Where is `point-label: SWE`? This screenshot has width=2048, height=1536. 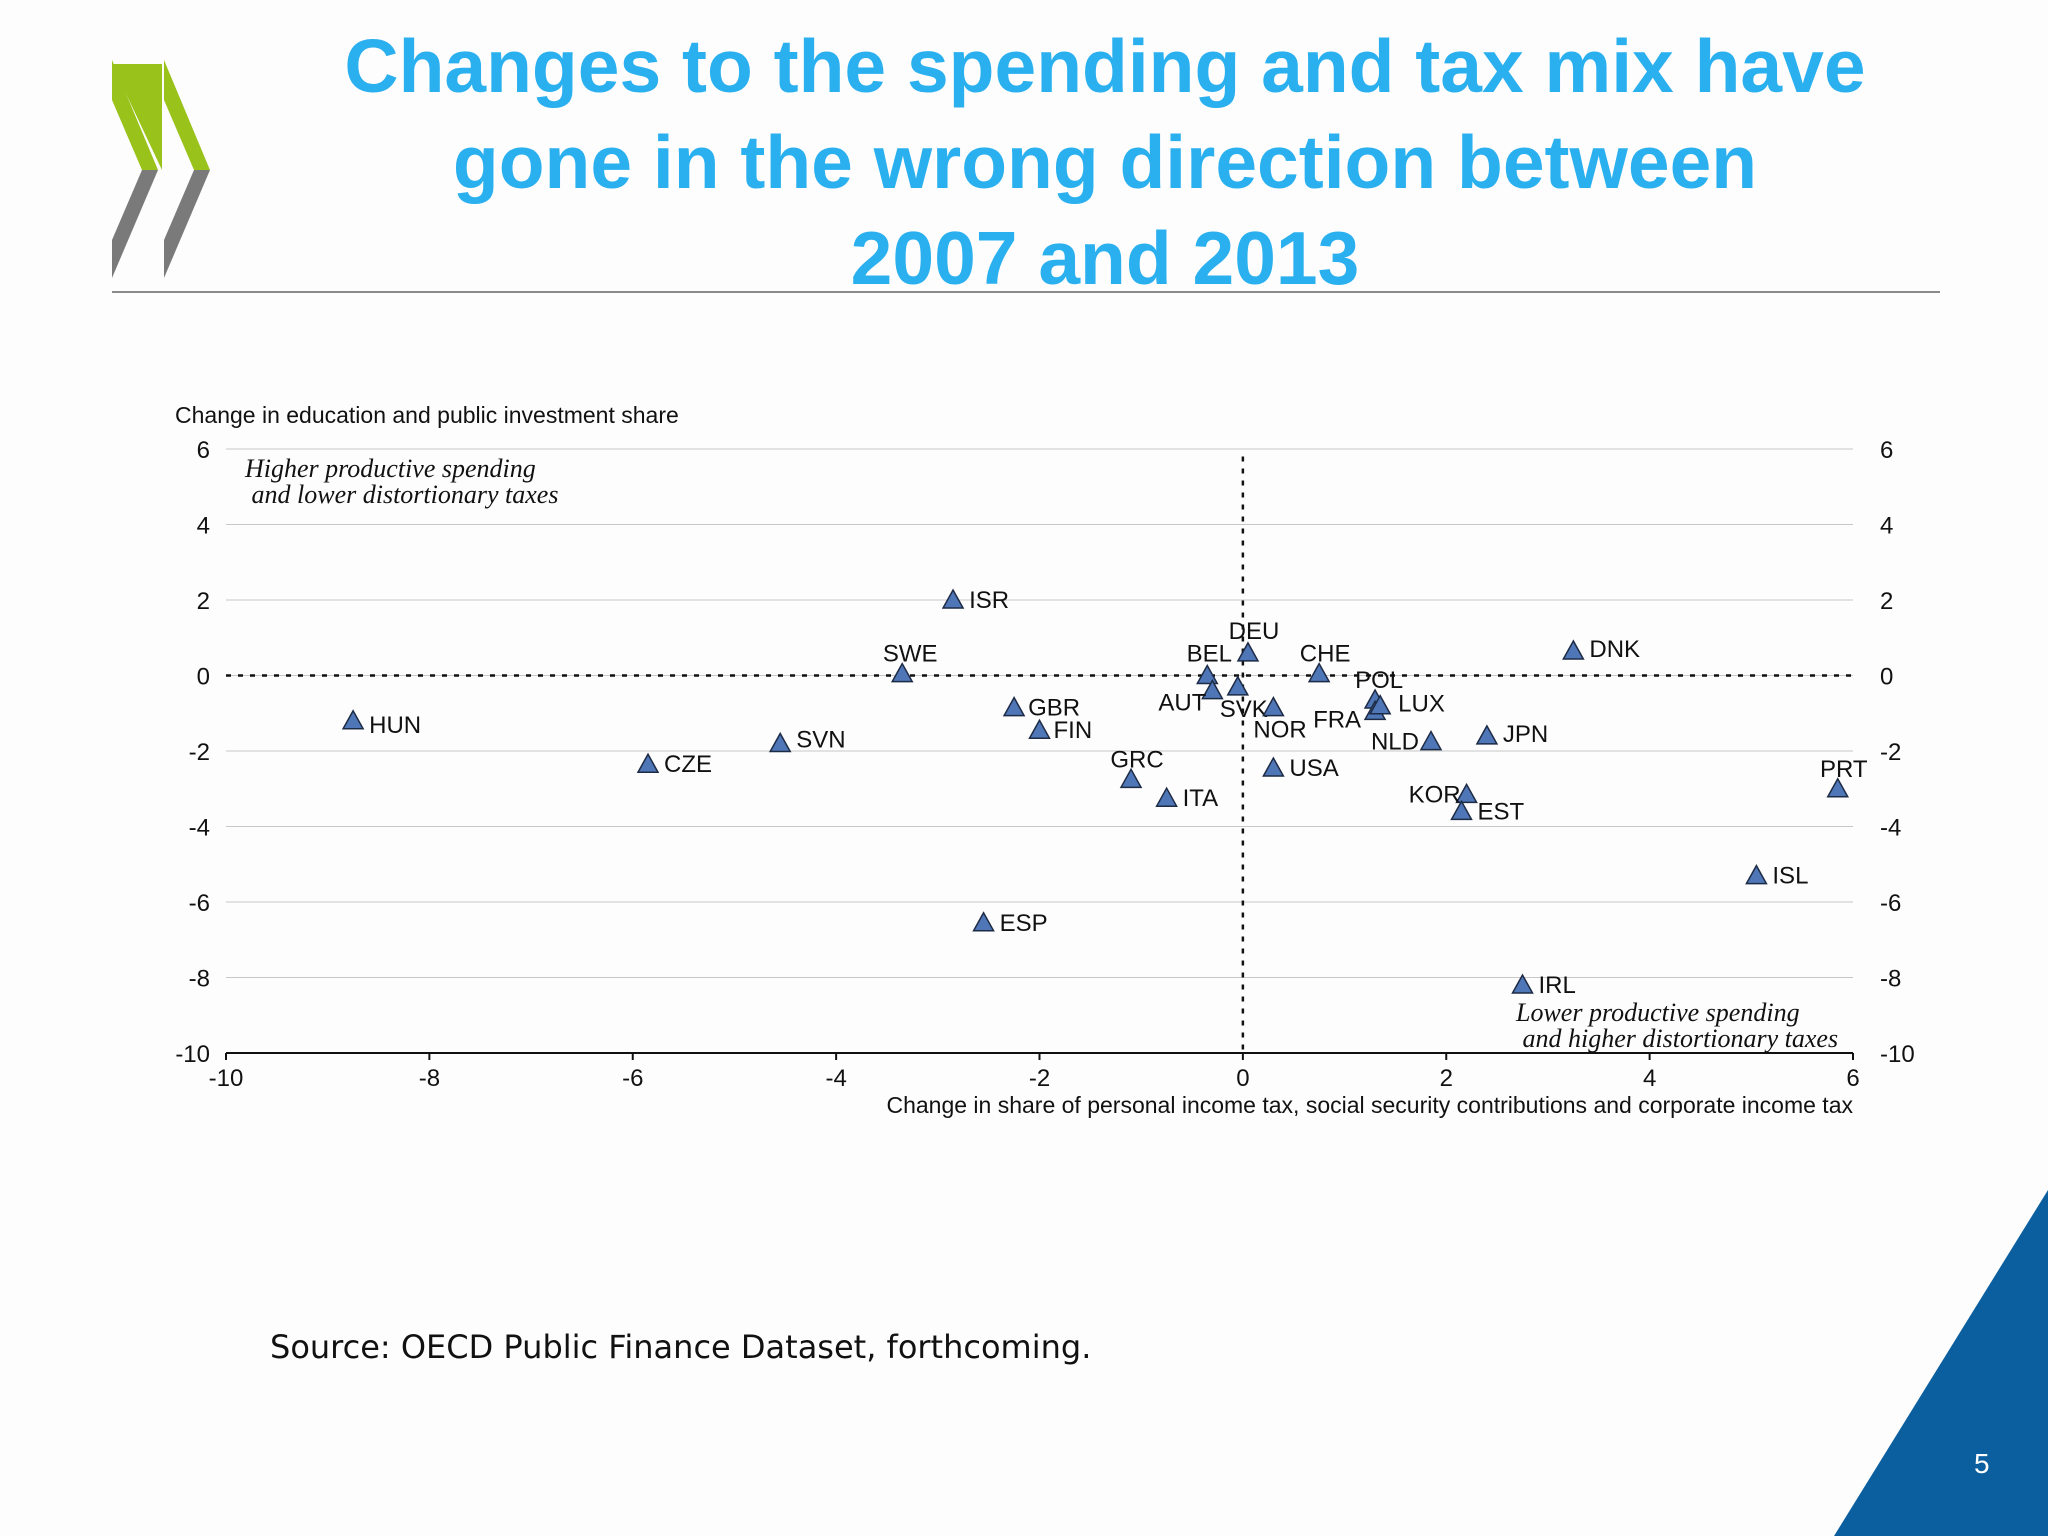
point-label: SWE is located at coordinates (910, 654).